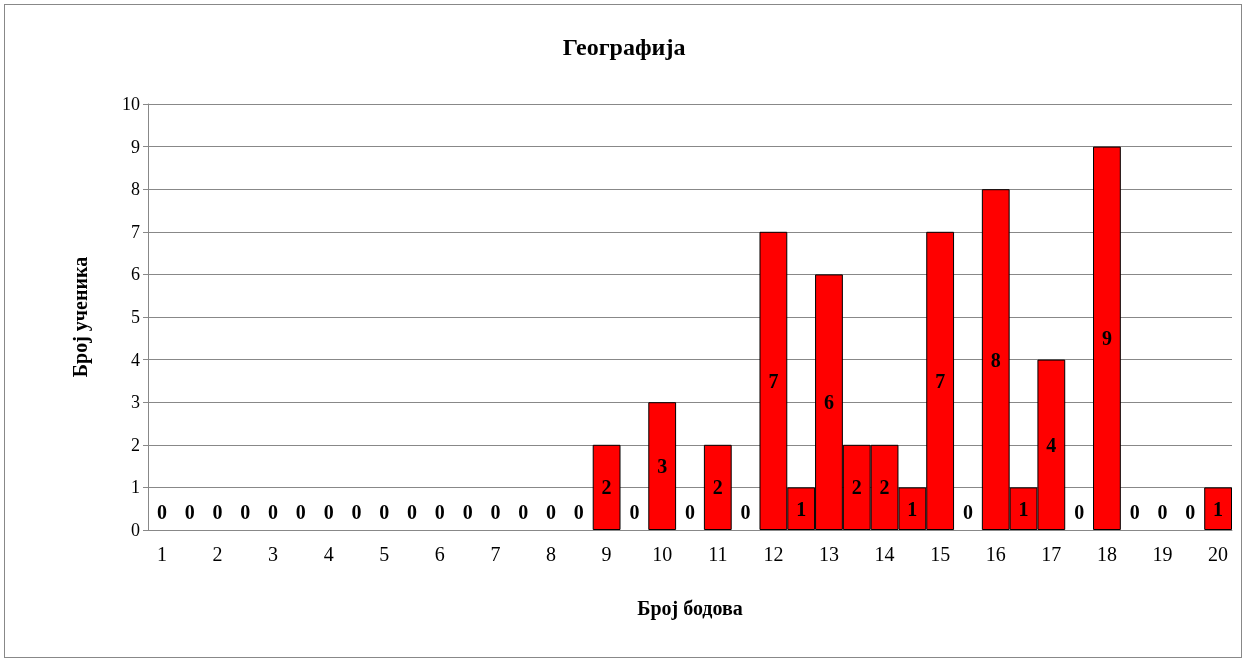  I want to click on x-tick-label: 11, so click(718, 554).